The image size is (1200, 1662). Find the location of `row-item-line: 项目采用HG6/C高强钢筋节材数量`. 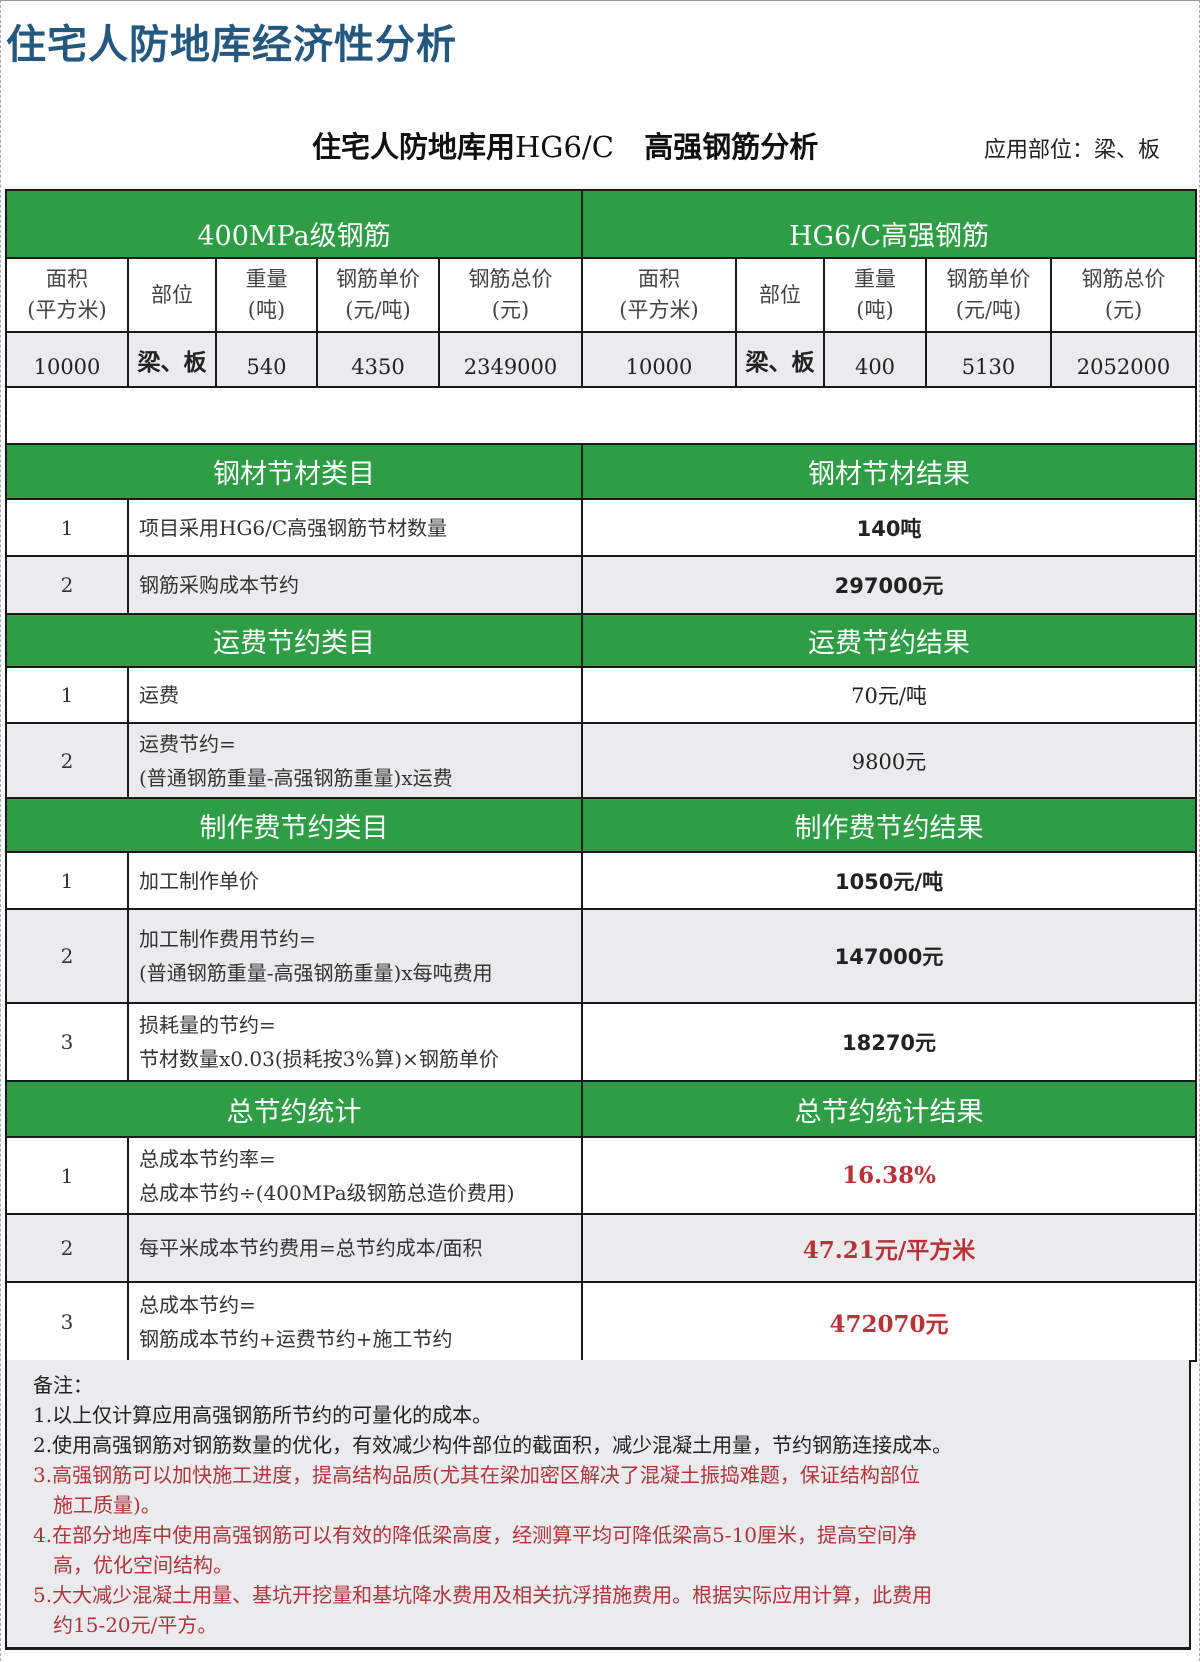

row-item-line: 项目采用HG6/C高强钢筋节材数量 is located at coordinates (293, 527).